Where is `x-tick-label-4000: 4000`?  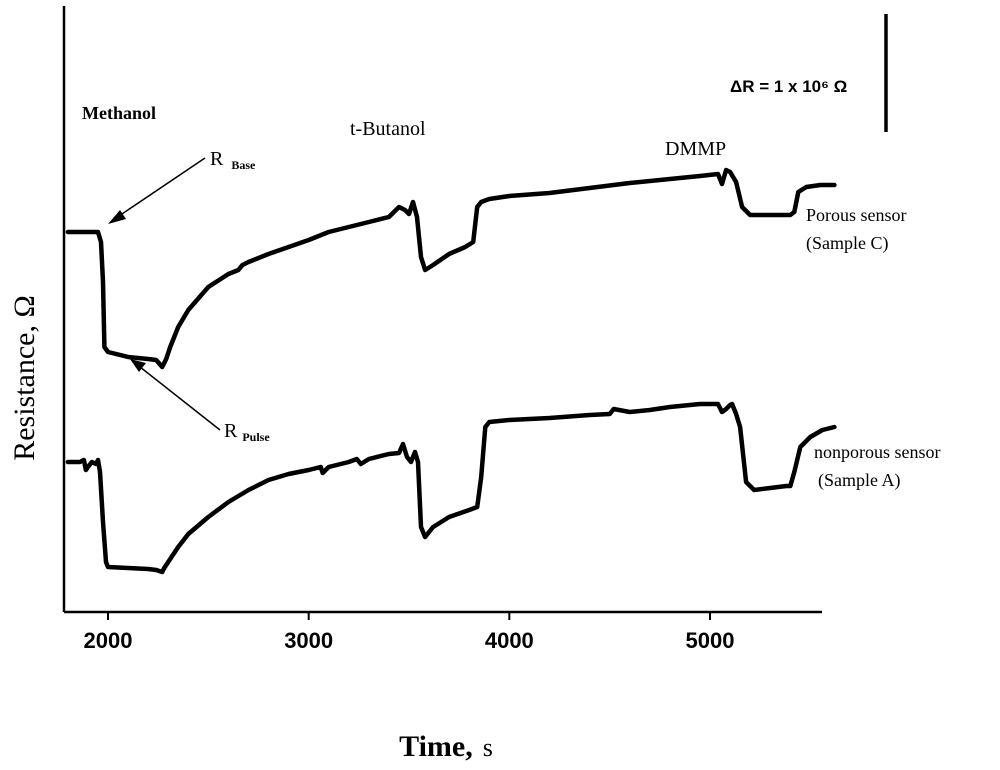
x-tick-label-4000: 4000 is located at coordinates (509, 640).